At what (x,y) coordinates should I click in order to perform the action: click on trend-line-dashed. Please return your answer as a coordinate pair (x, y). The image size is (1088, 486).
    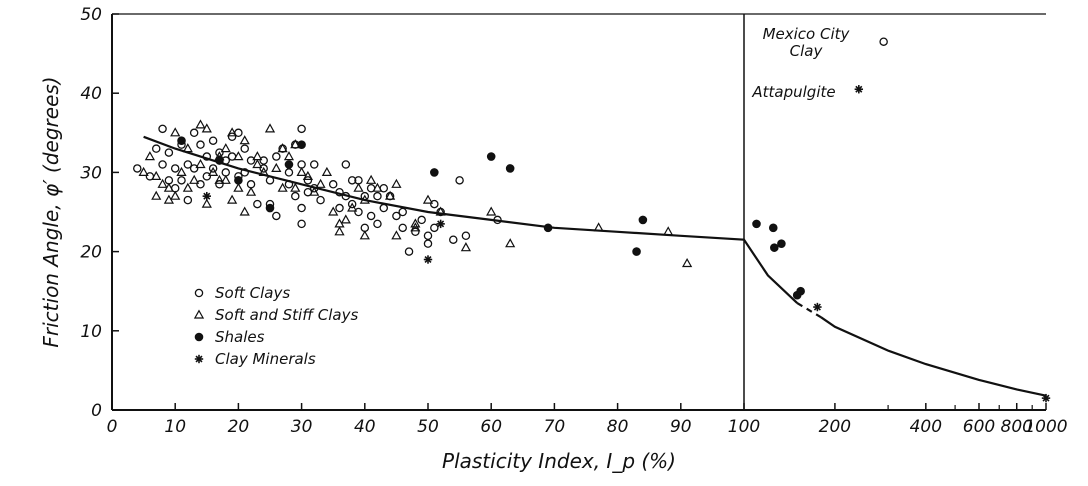
    Looking at the image, I should click on (809, 310).